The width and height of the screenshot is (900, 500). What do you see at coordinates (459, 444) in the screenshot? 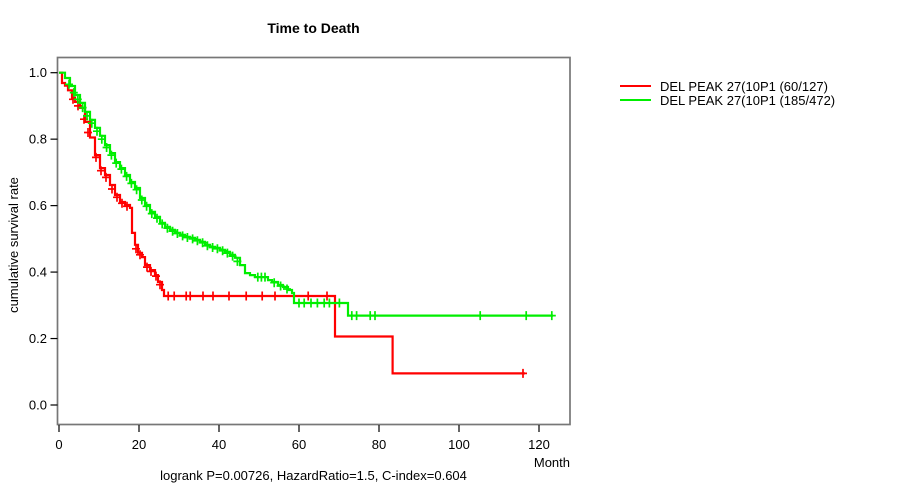
I see `x-tick-label: 100` at bounding box center [459, 444].